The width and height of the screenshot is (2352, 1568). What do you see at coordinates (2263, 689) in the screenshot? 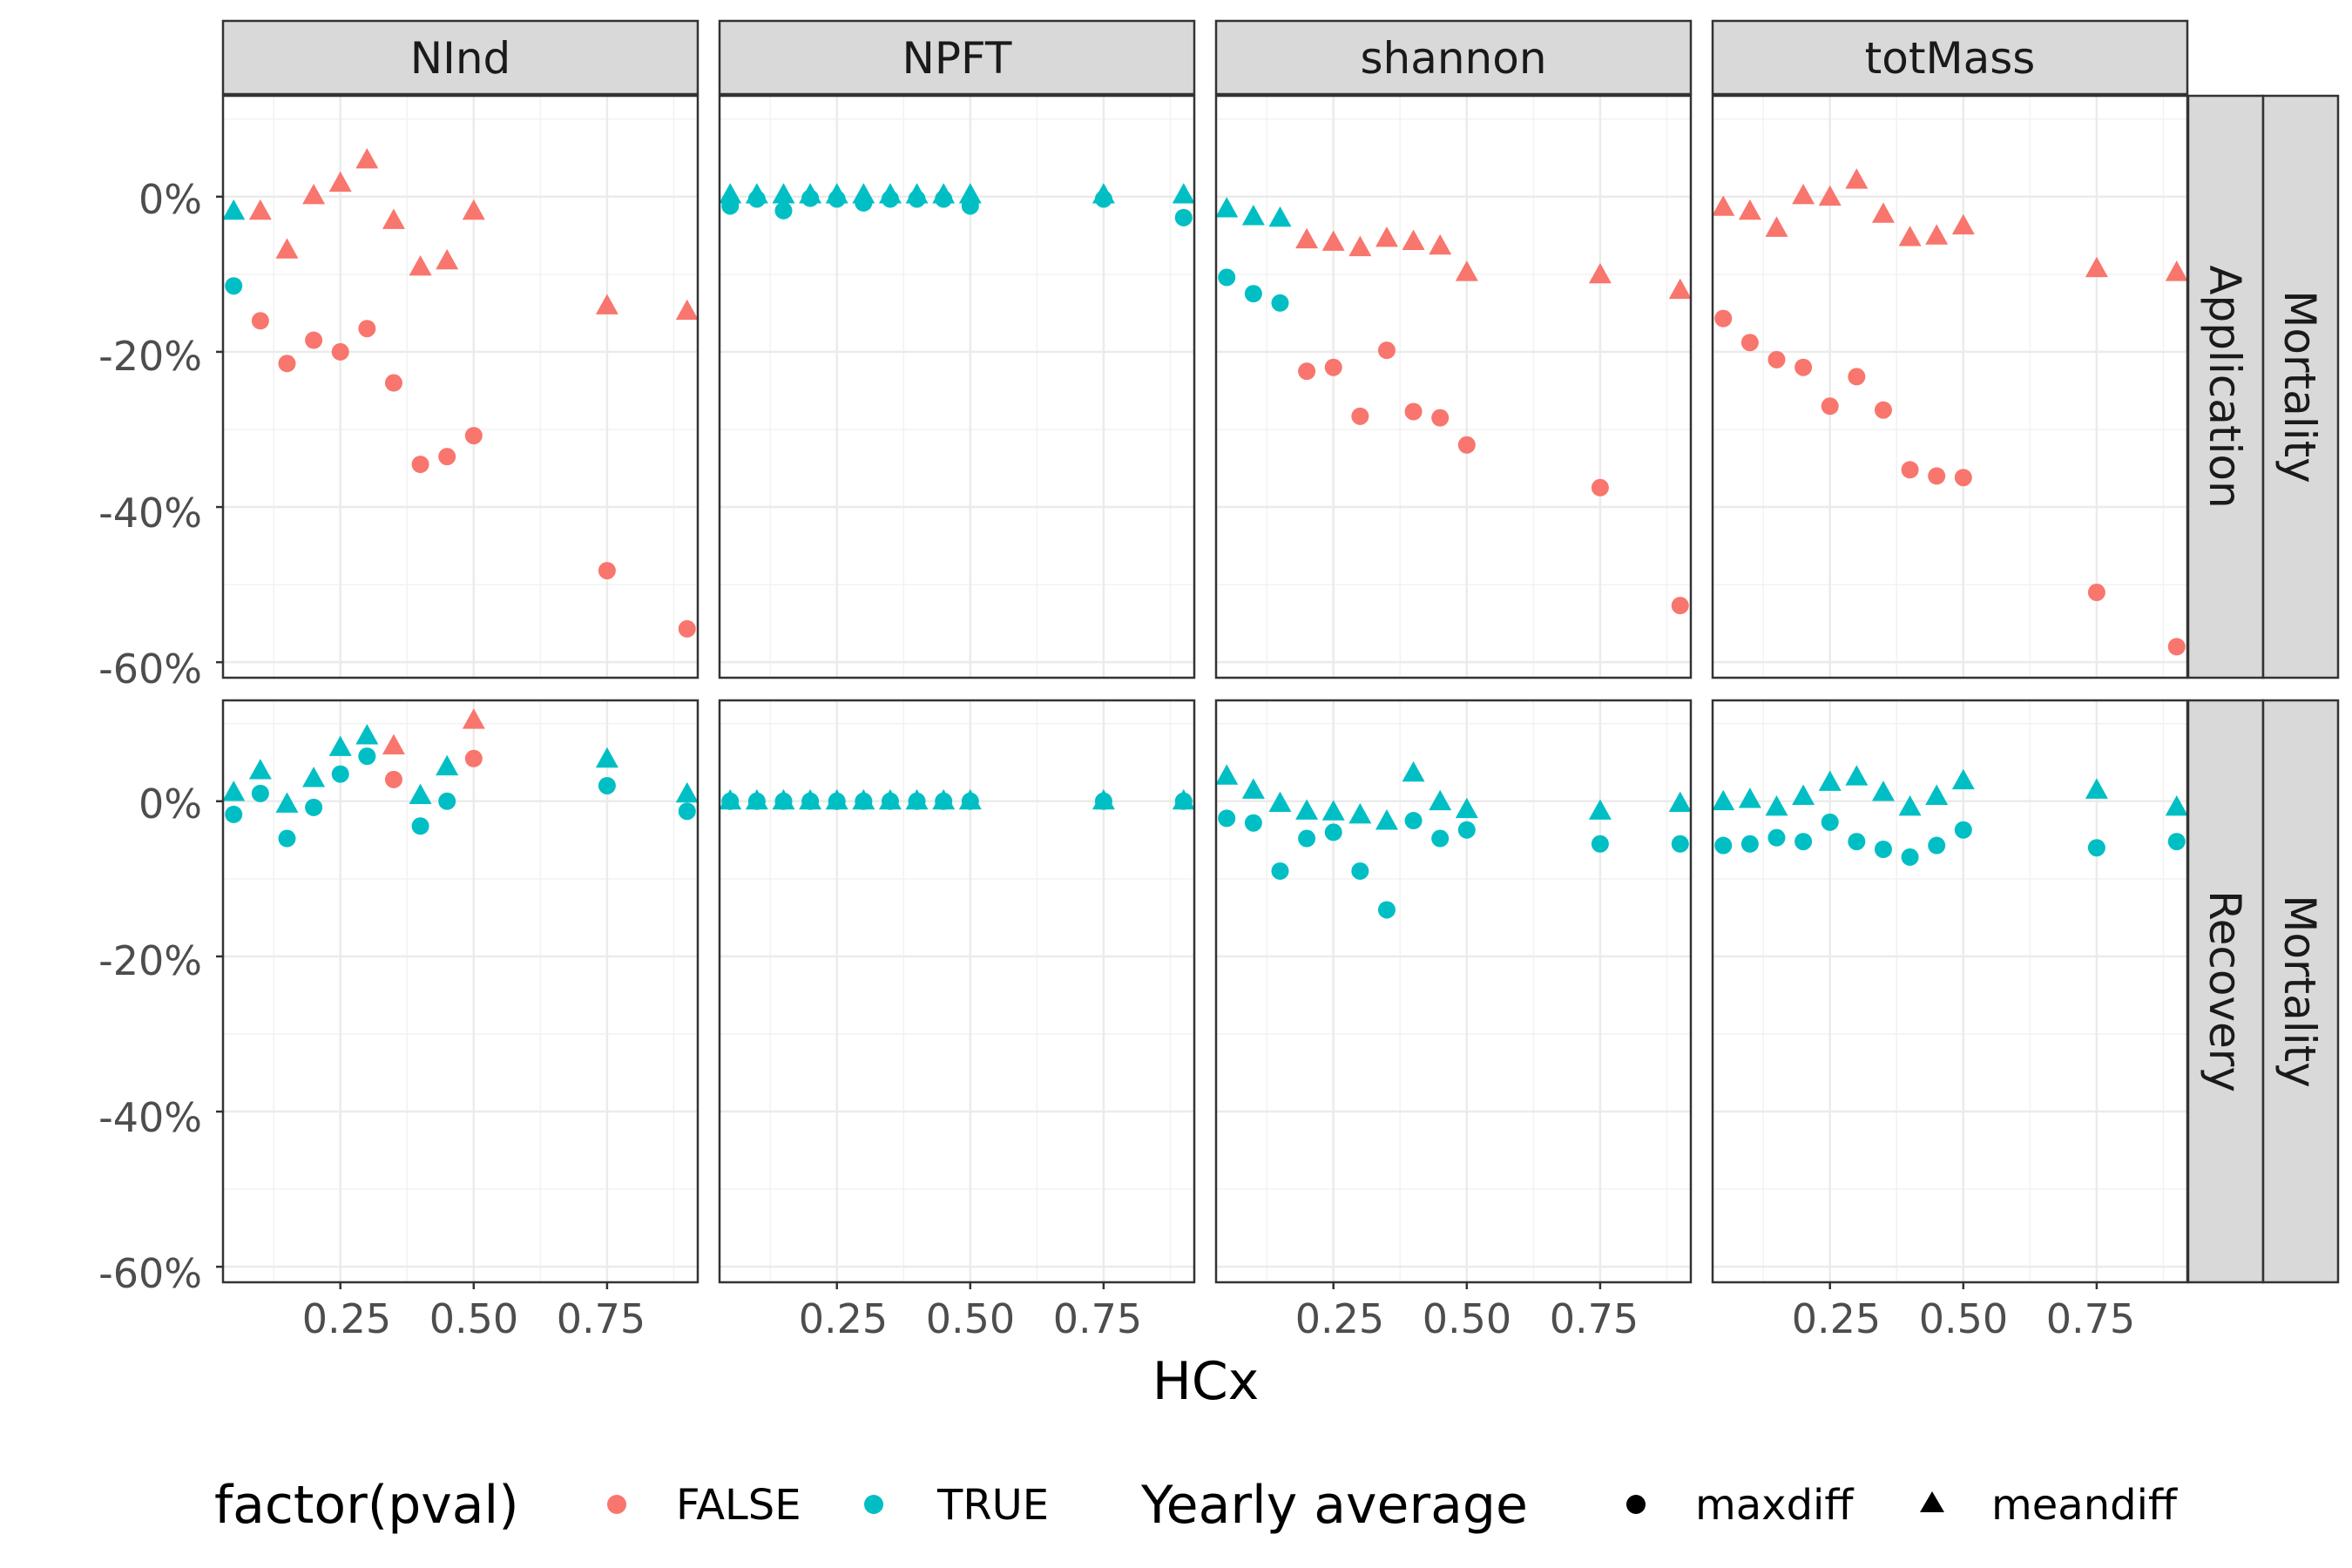
I see `row-strips: Application Mortality Recovery Mortality` at bounding box center [2263, 689].